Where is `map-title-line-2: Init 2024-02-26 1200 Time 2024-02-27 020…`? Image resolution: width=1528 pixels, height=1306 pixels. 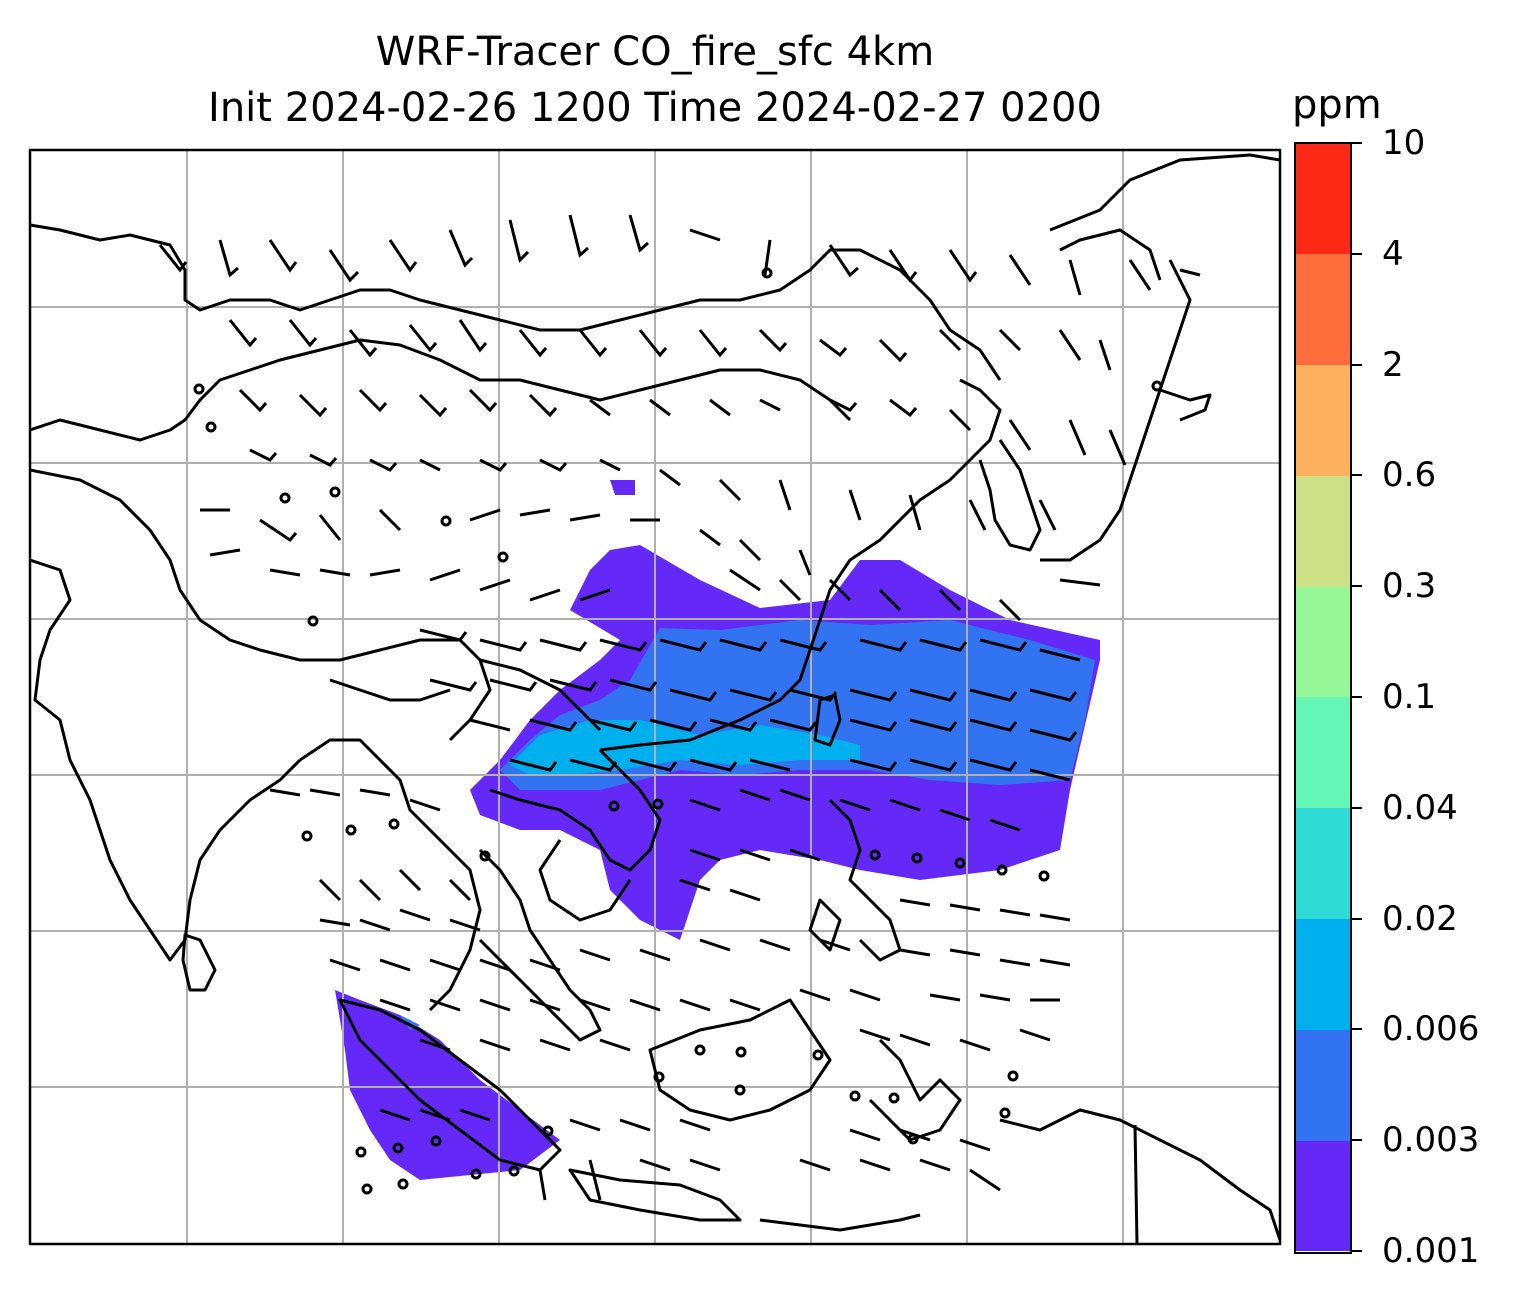
map-title-line-2: Init 2024-02-26 1200 Time 2024-02-27 020… is located at coordinates (655, 108).